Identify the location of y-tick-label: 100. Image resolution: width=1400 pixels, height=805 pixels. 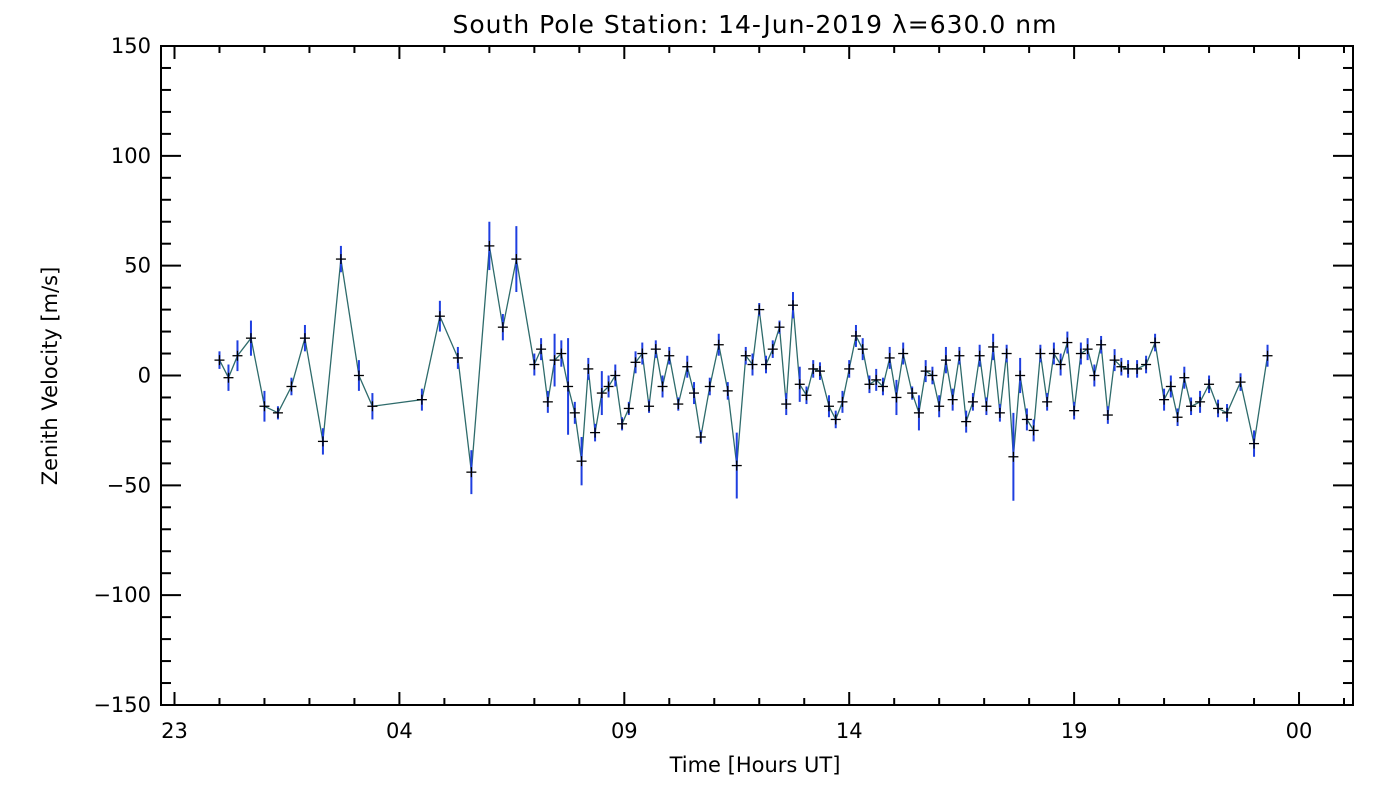
(131, 156).